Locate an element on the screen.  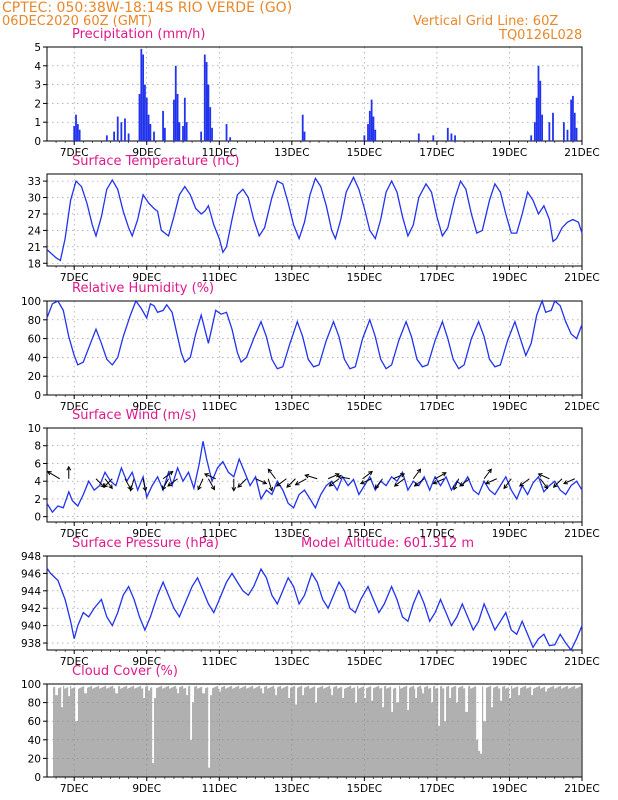
x-tick-label: 7DEC is located at coordinates (74, 534).